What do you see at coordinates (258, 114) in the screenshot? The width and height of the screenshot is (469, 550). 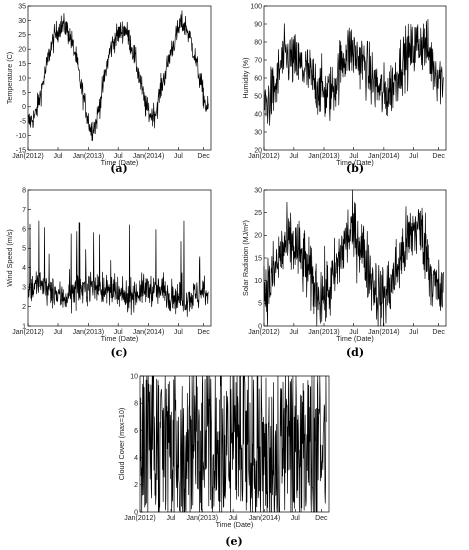 I see `y-tick-label: 40` at bounding box center [258, 114].